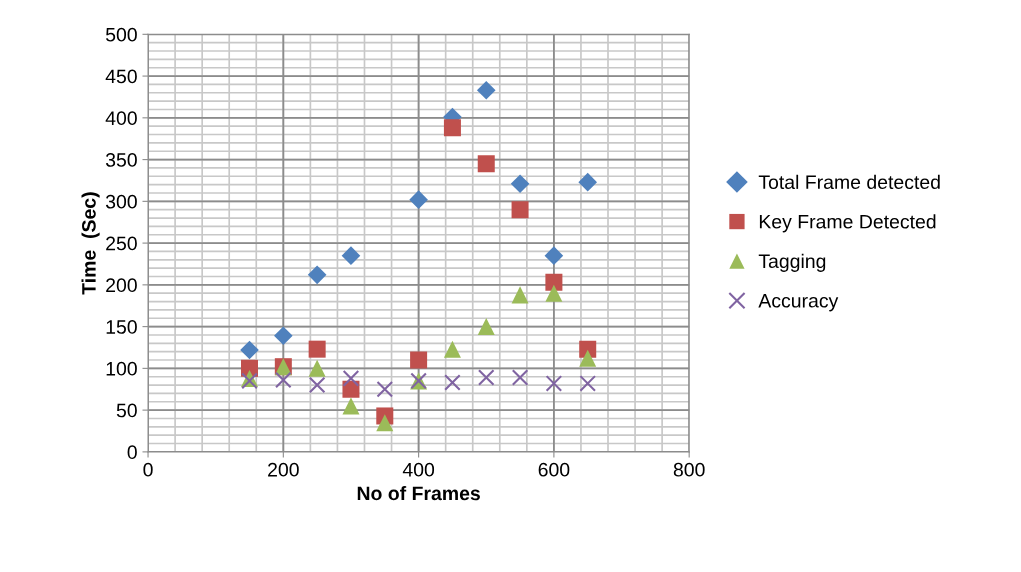  I want to click on y-tick-label: 0, so click(132, 452).